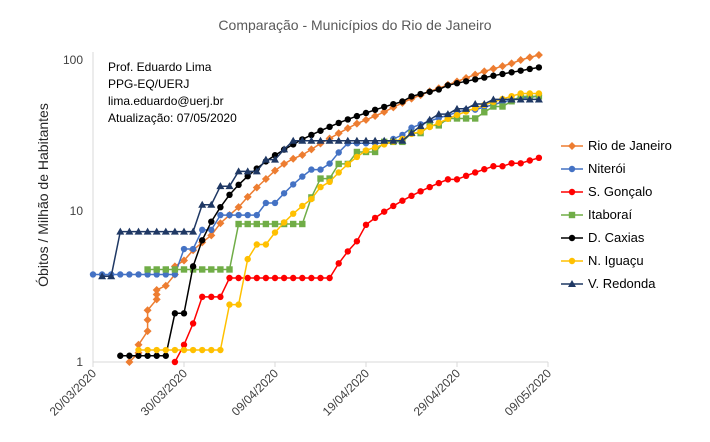 This screenshot has width=710, height=442. Describe the element at coordinates (172, 118) in the screenshot. I see `annotation-line: Atualização: 07/05/2020` at that location.